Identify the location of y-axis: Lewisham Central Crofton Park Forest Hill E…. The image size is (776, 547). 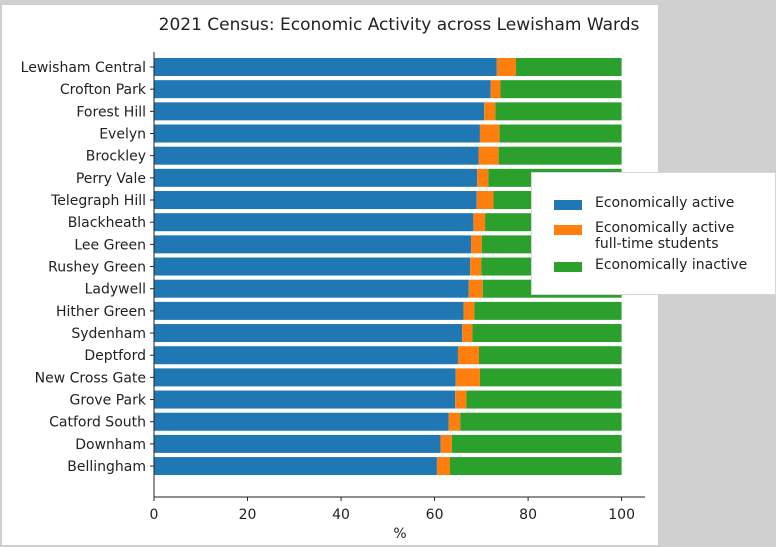
(88, 274).